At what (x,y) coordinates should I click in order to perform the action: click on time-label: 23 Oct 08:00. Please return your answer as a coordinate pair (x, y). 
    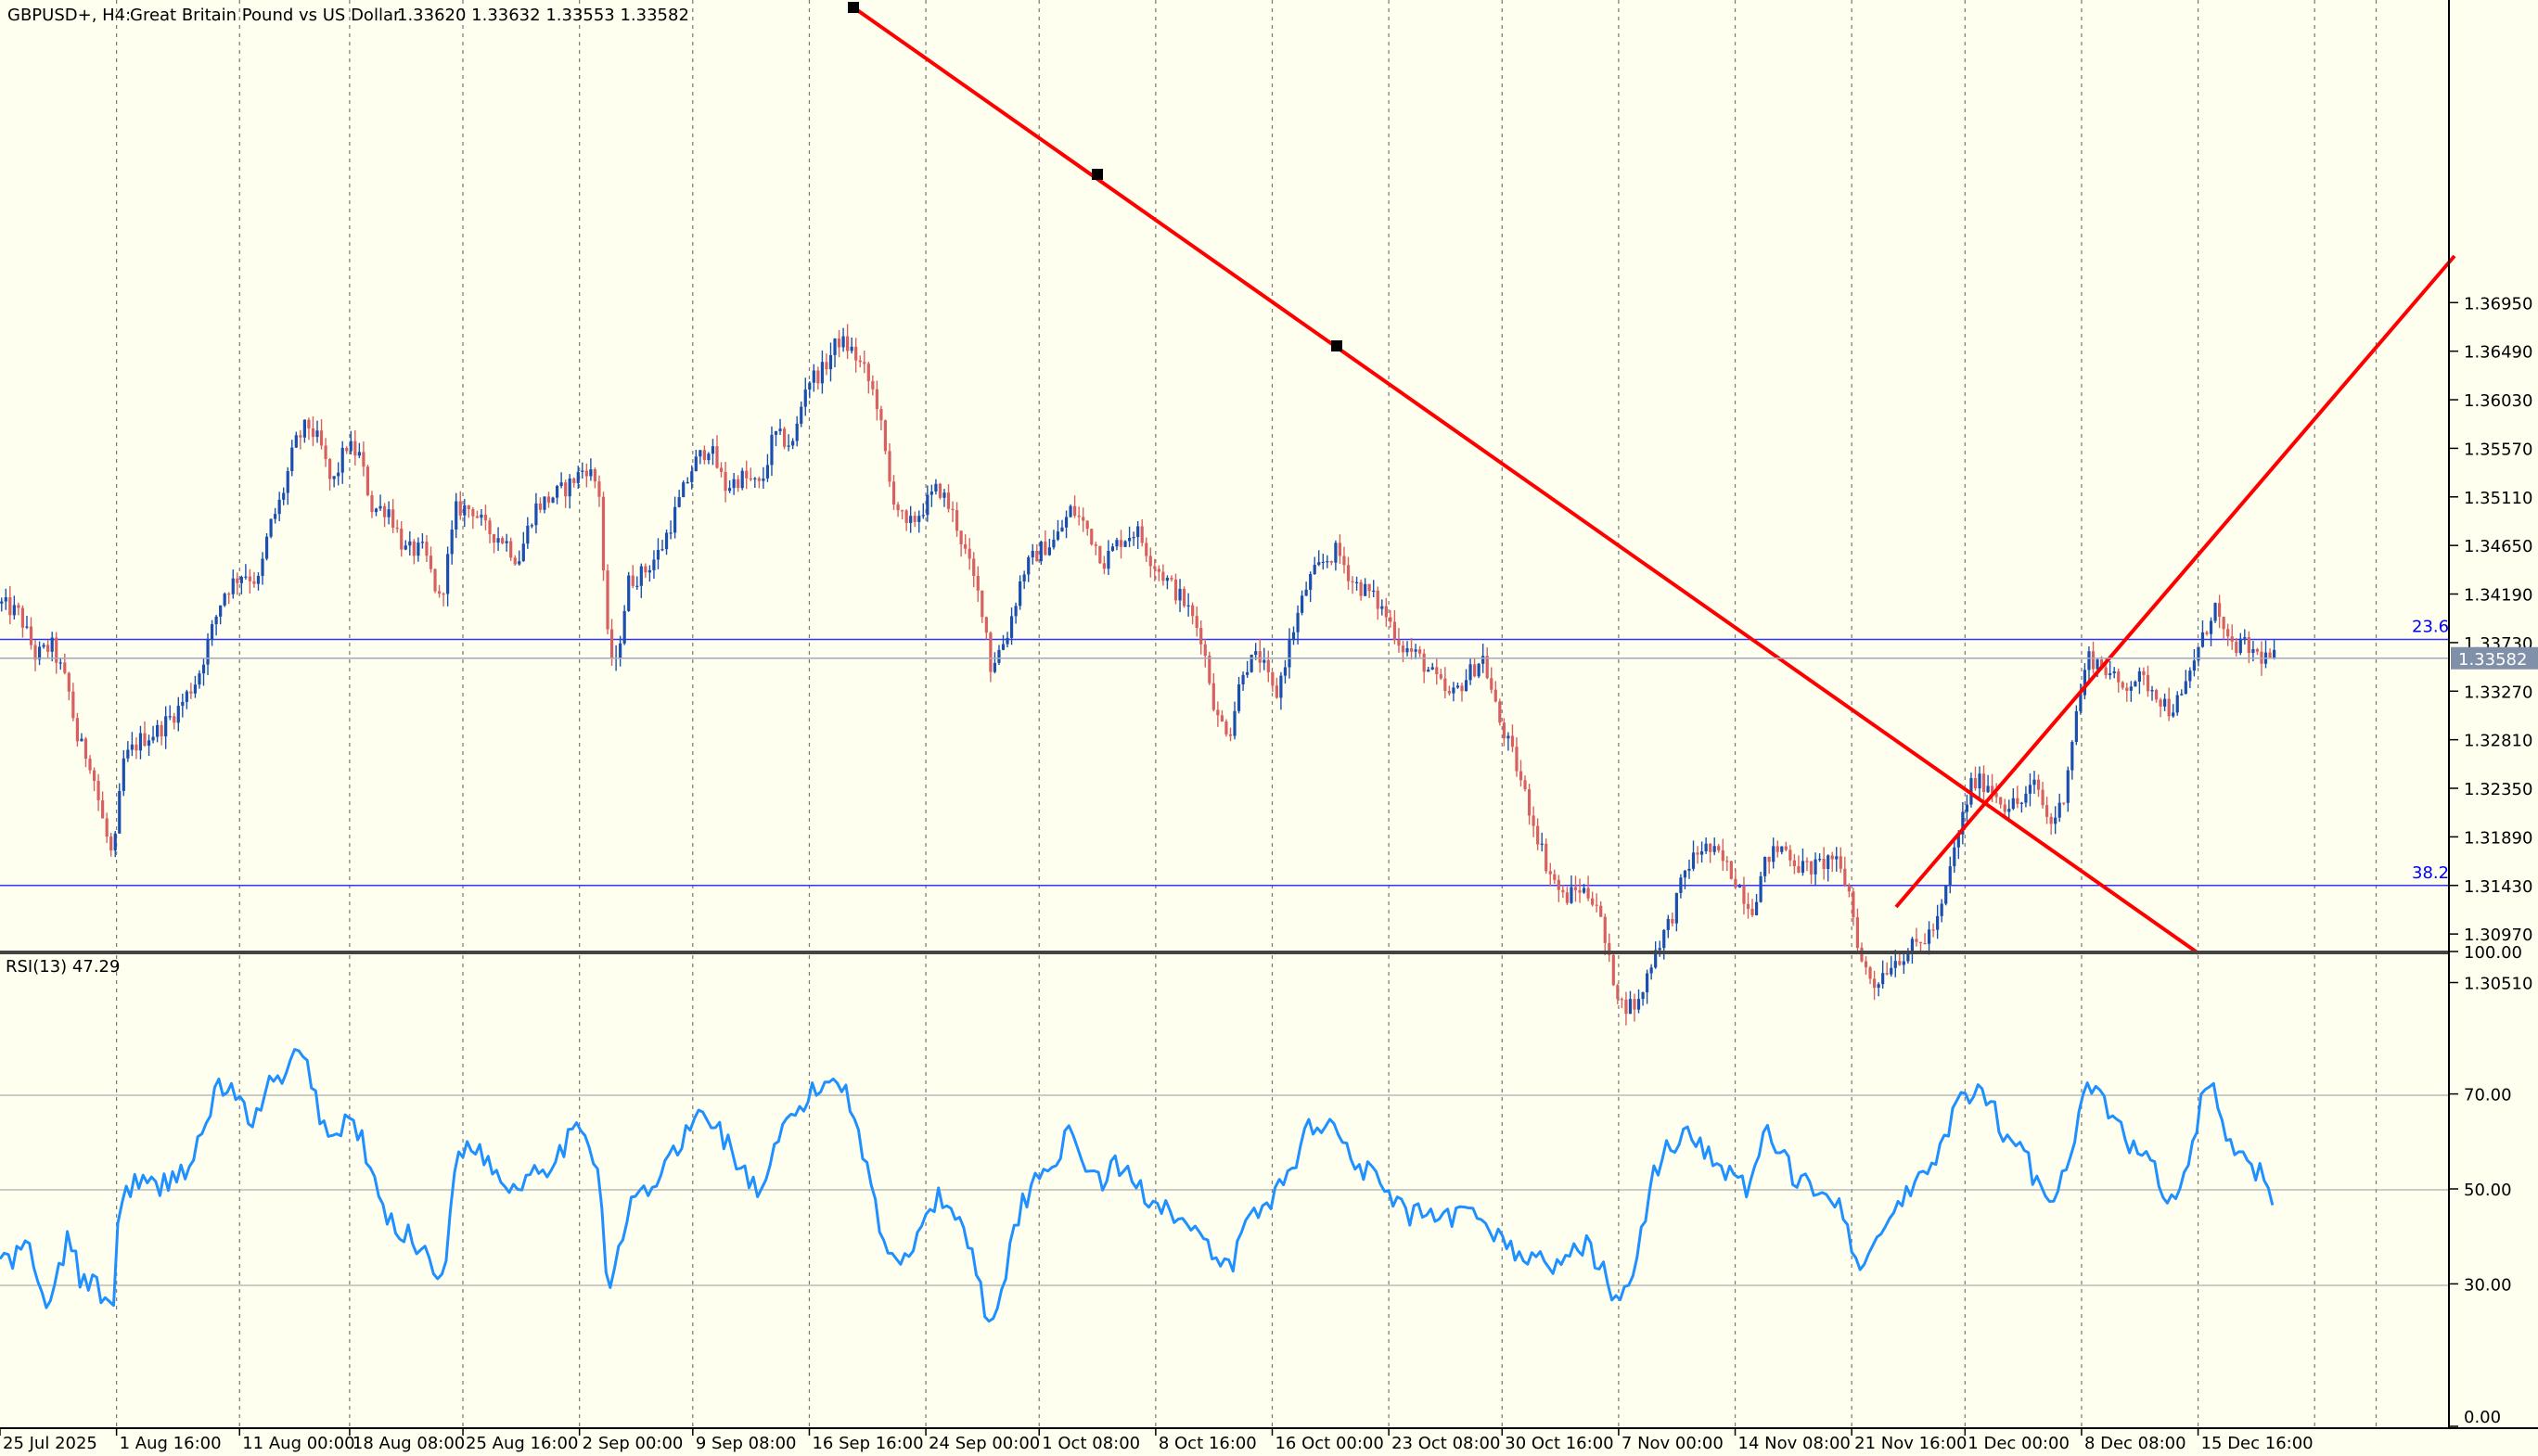
    Looking at the image, I should click on (1445, 1443).